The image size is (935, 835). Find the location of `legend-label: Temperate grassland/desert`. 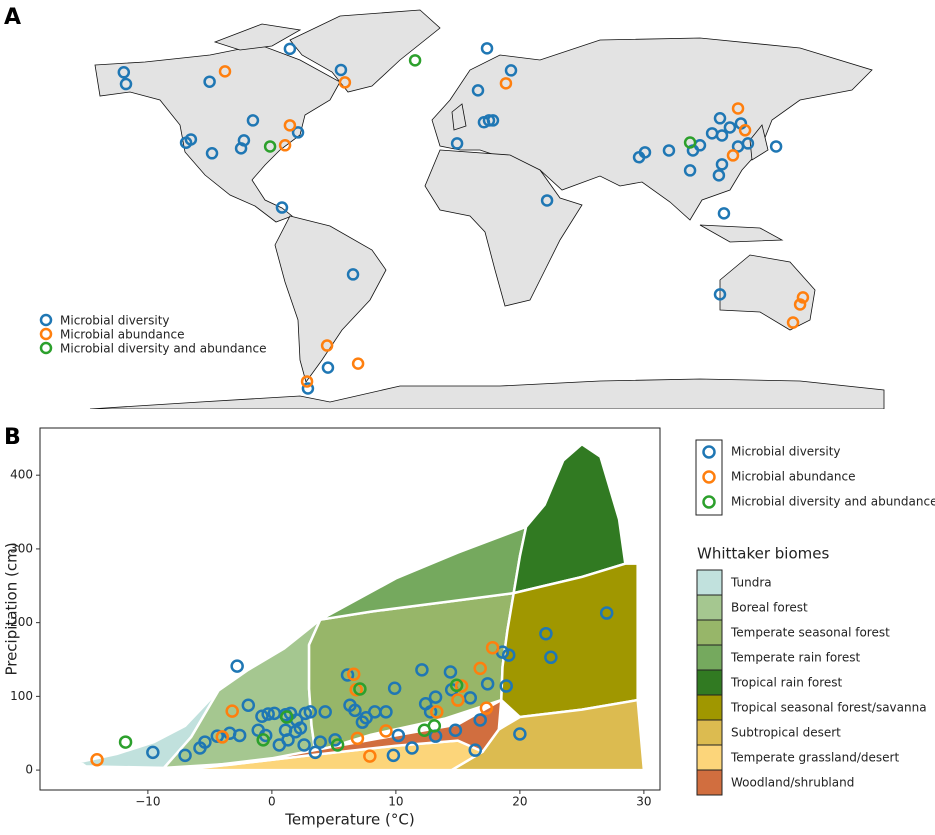

legend-label: Temperate grassland/desert is located at coordinates (814, 758).